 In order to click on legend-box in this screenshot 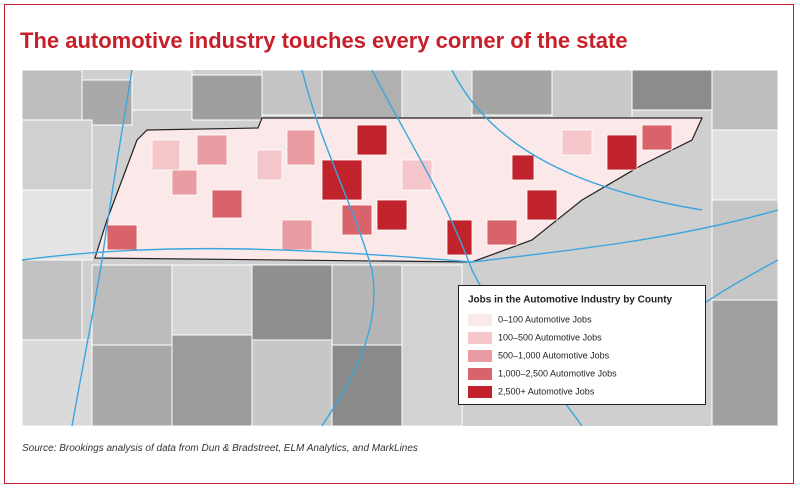, I will do `click(582, 345)`.